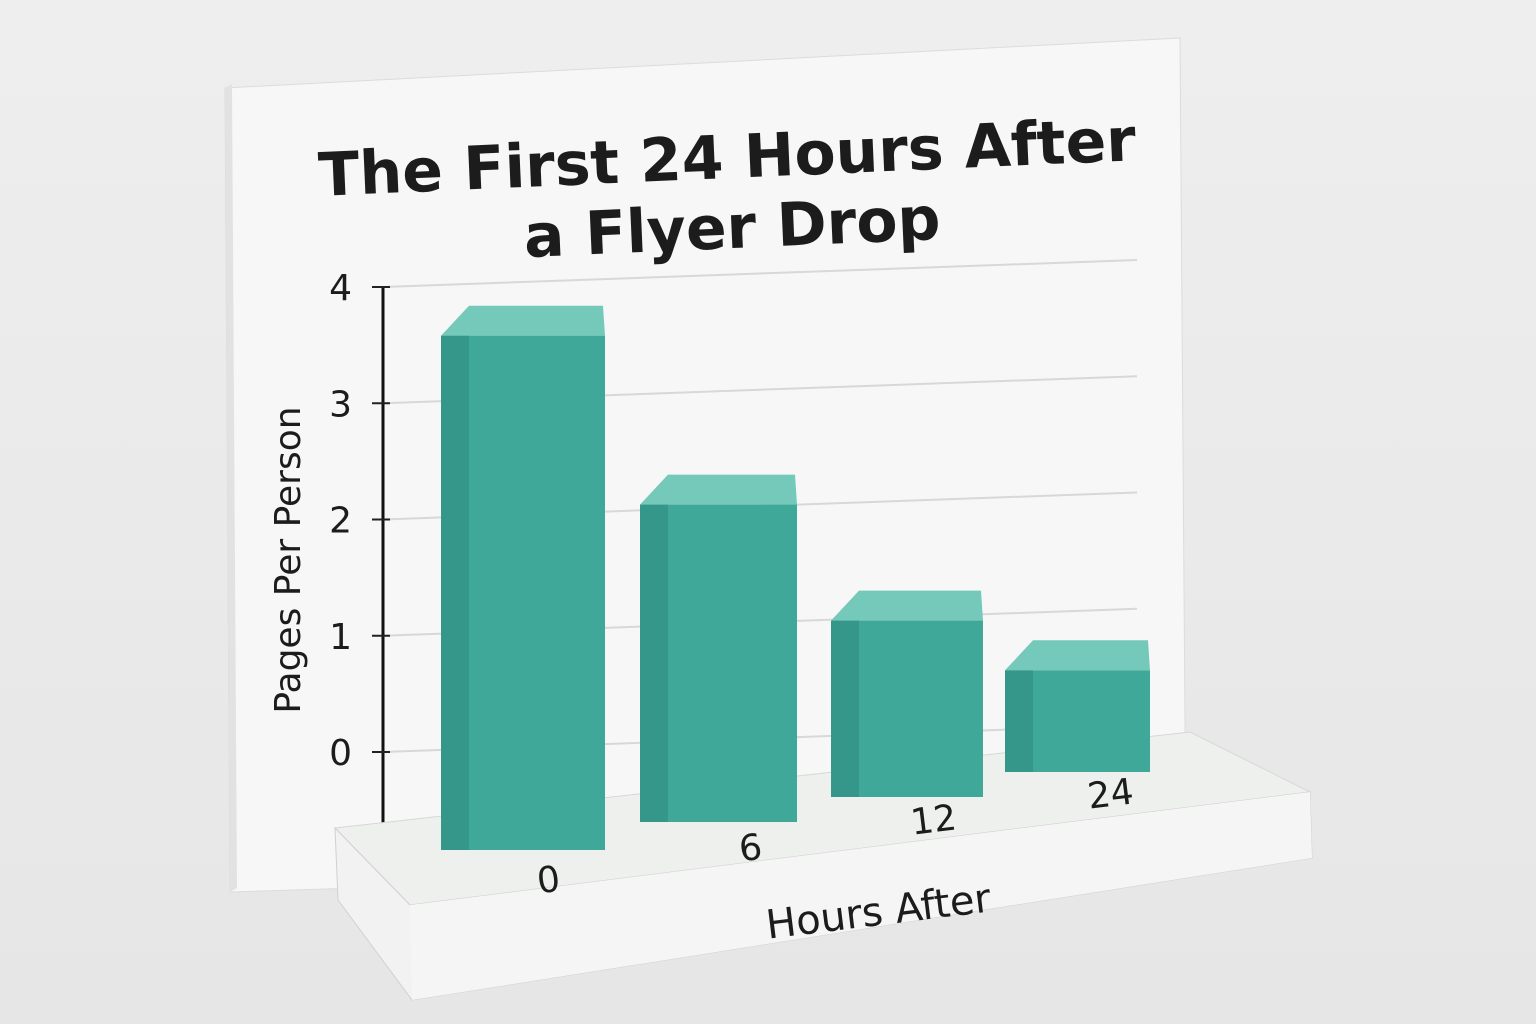 The width and height of the screenshot is (1536, 1024). I want to click on board-edge, so click(231, 488).